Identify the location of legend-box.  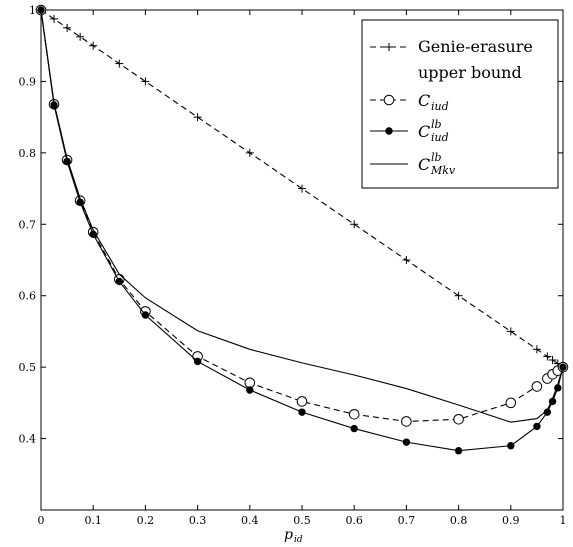
(460, 104).